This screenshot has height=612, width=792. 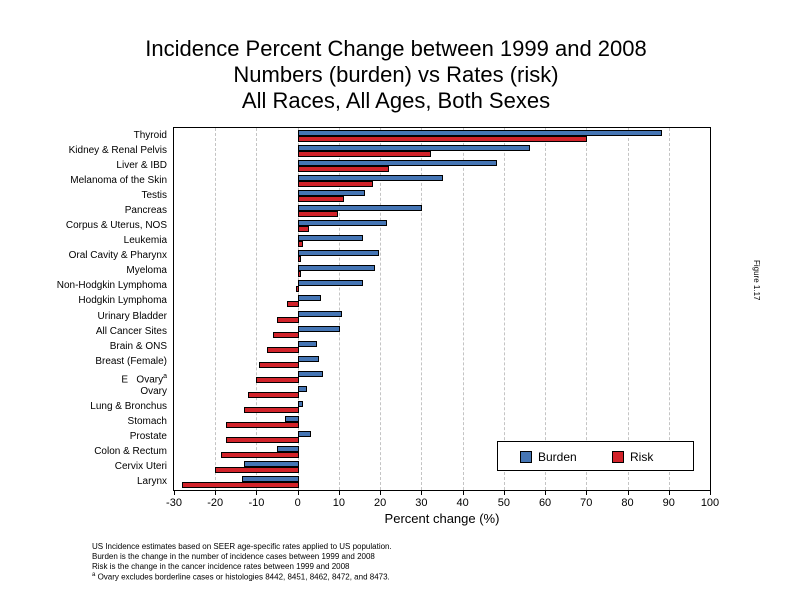 I want to click on legend-risk-label: Risk, so click(x=642, y=457).